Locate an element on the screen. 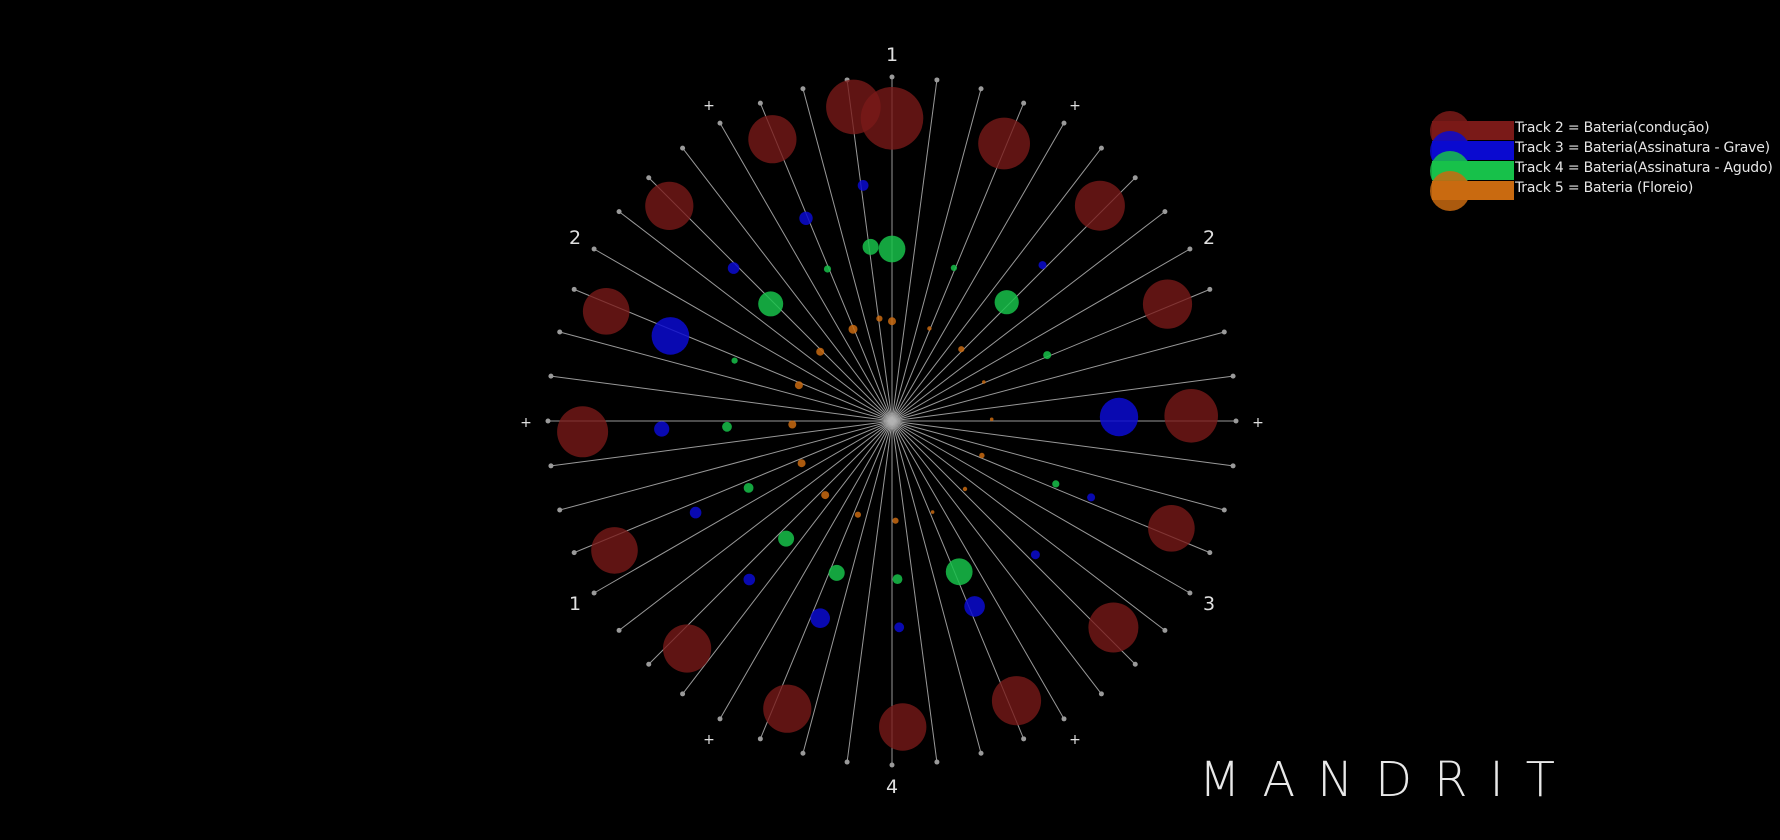  beat-label: 2 is located at coordinates (1209, 238).